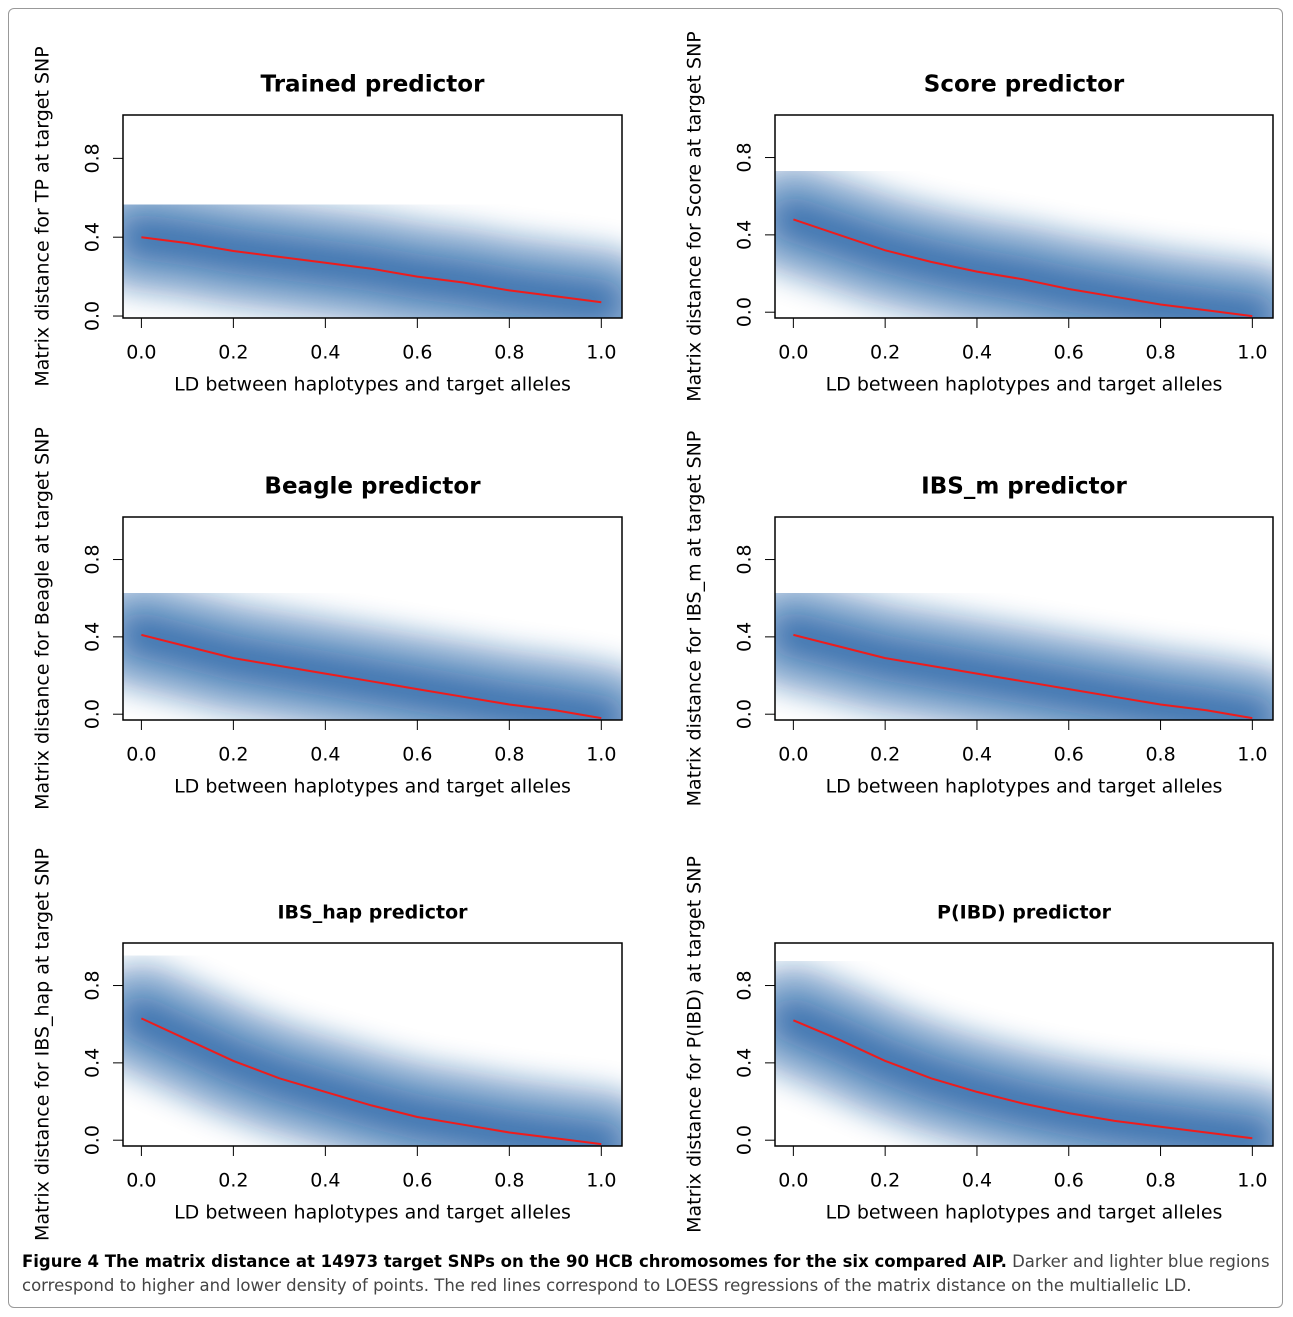  I want to click on y-axis-label: Matrix distance for Beagle at target SNP, so click(43, 618).